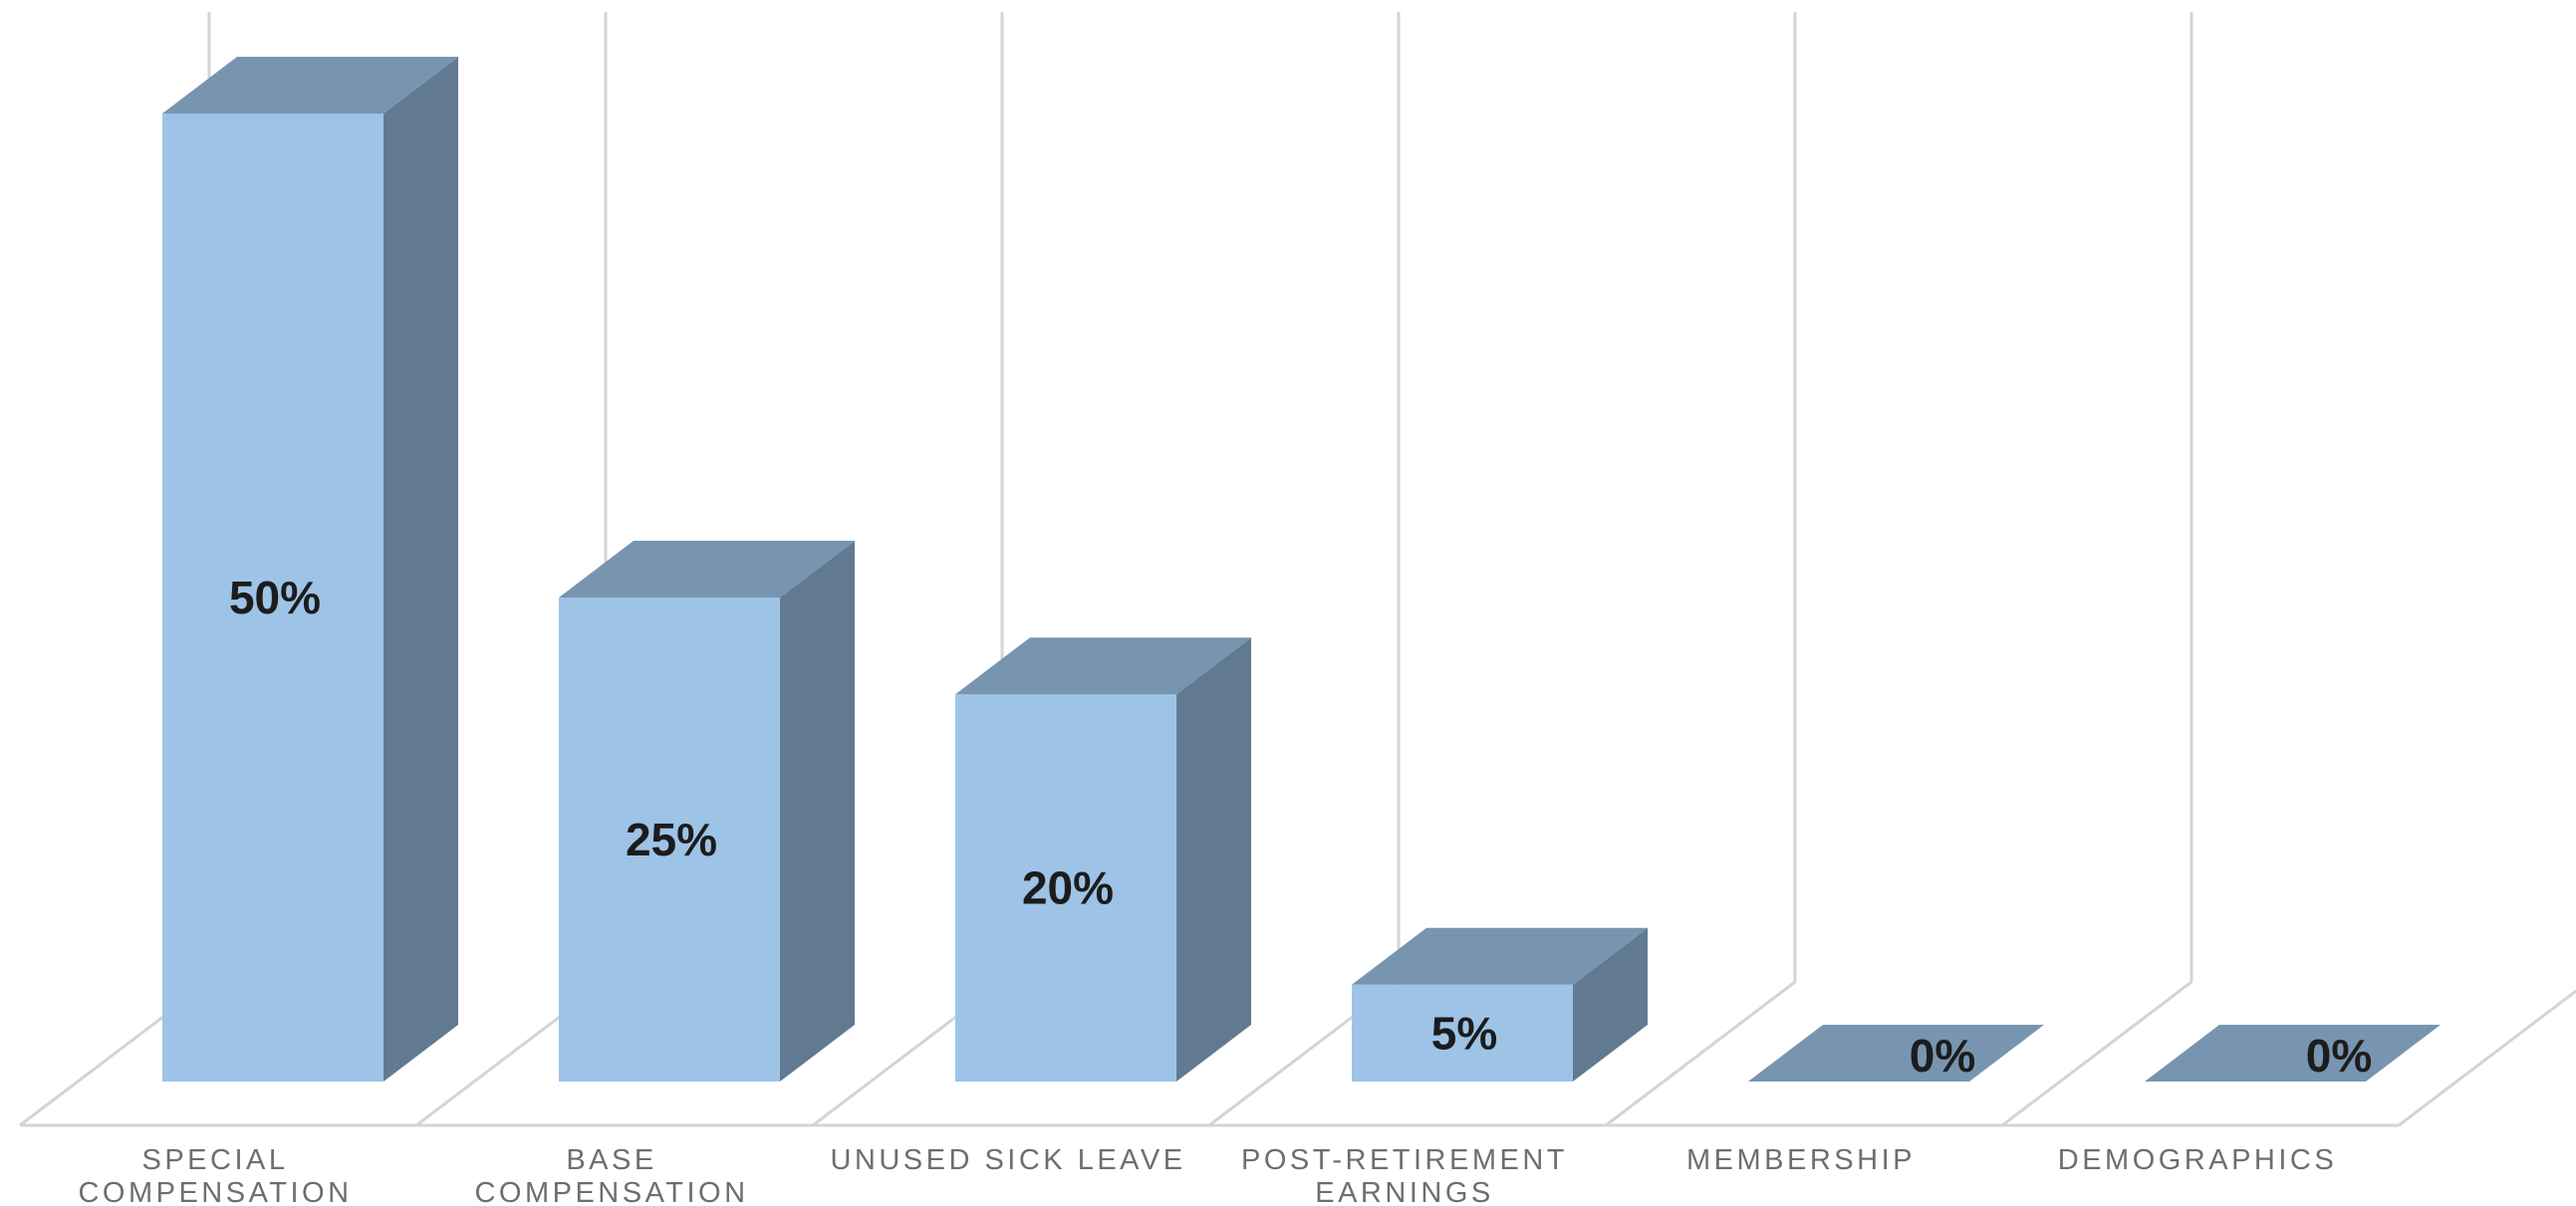 The height and width of the screenshot is (1206, 2576). Describe the element at coordinates (1404, 1191) in the screenshot. I see `category-label-line: EARNINGS` at that location.